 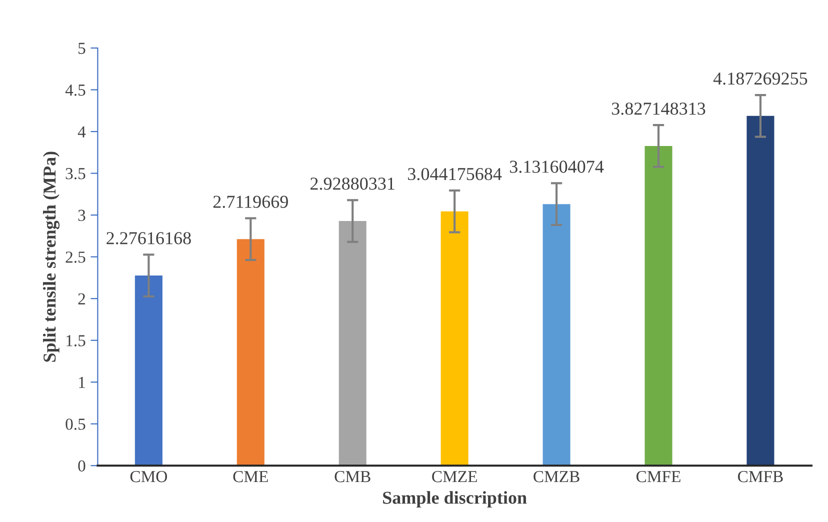 What do you see at coordinates (82, 466) in the screenshot?
I see `y-tick-label: 0` at bounding box center [82, 466].